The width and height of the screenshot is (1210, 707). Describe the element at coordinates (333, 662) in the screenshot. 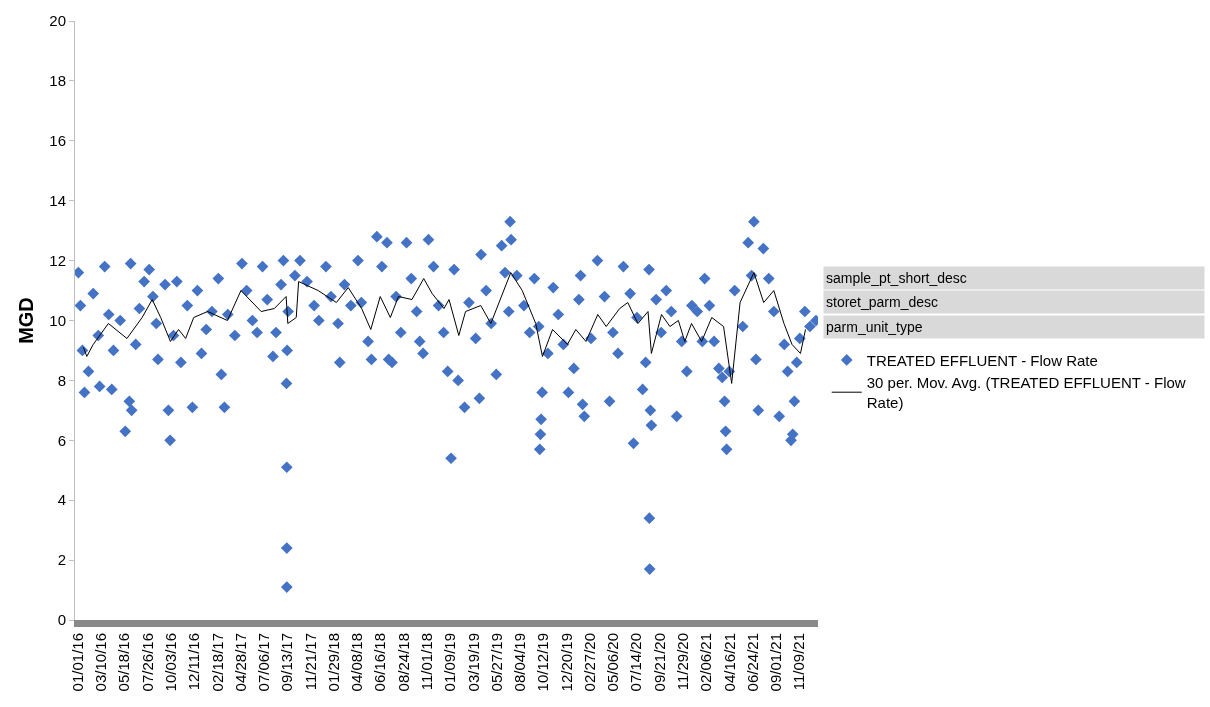

I see `x-tick-label: 01/29/18` at that location.